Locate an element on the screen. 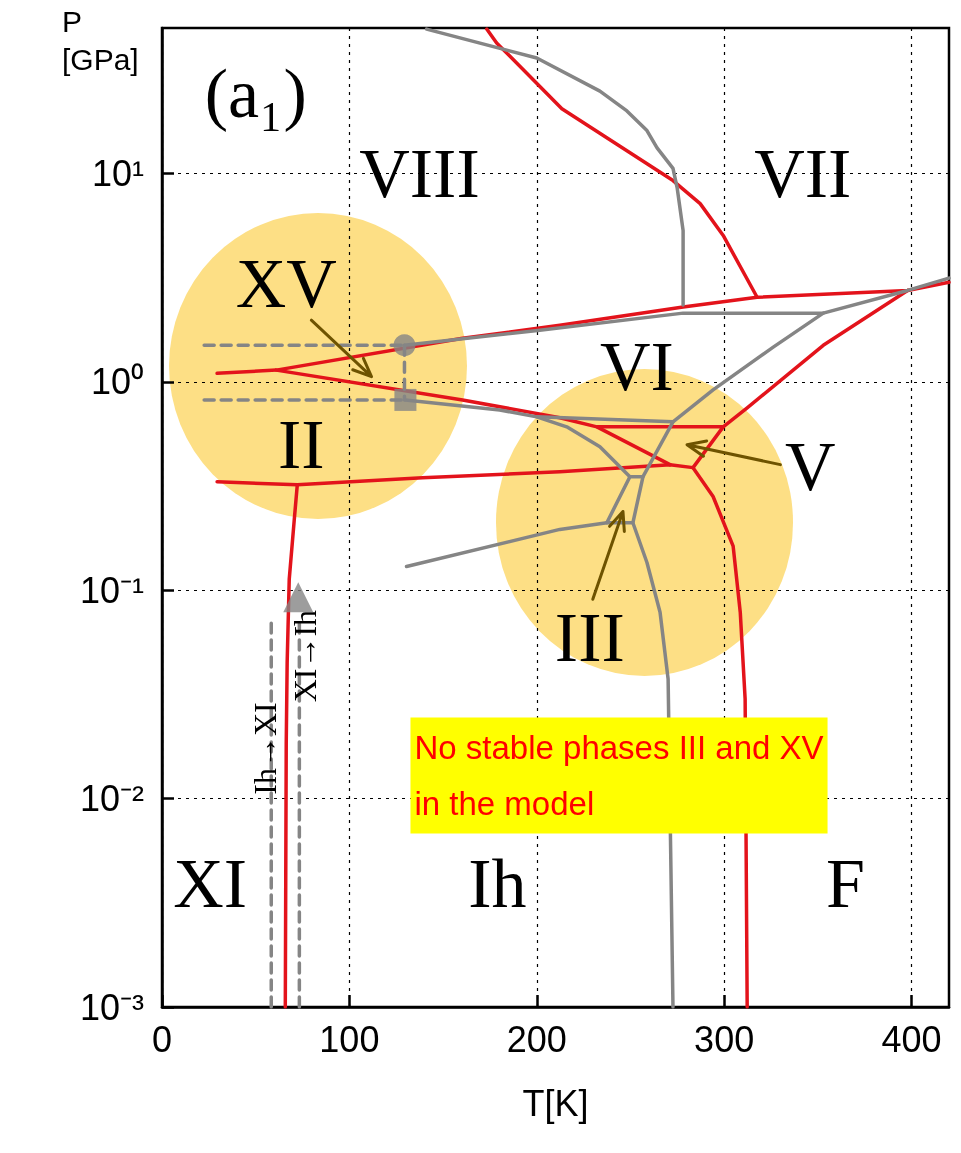  x-tick-label: 0 is located at coordinates (162, 1039).